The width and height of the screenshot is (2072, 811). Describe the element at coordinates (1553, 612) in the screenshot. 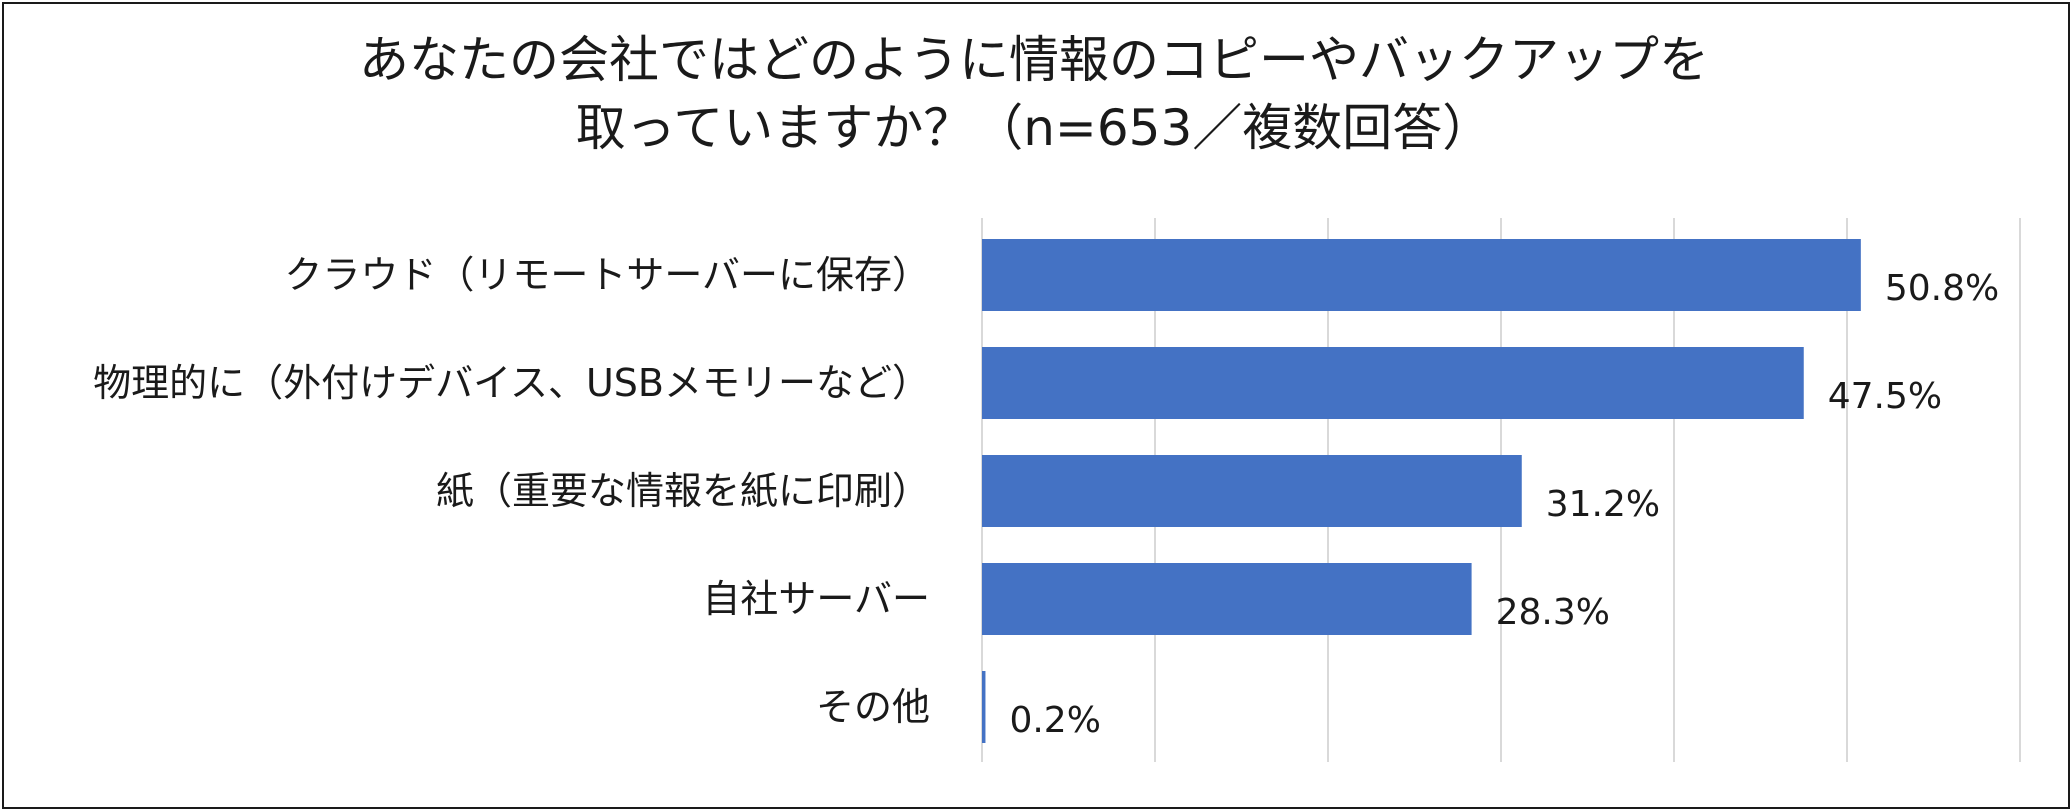

I see `value-label-3: 28.3%` at that location.